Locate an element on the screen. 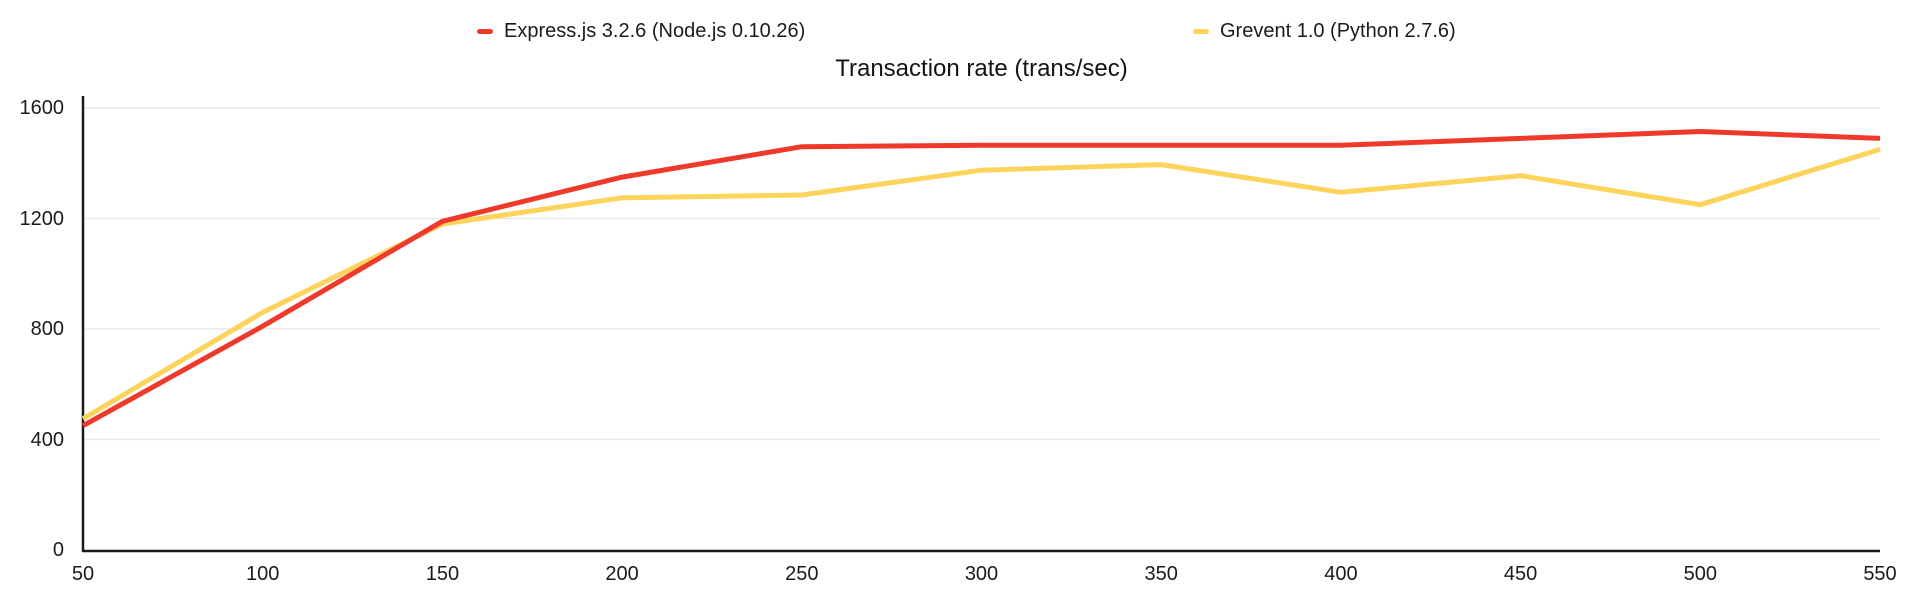  x-tick-label-500: 500 is located at coordinates (1700, 574).